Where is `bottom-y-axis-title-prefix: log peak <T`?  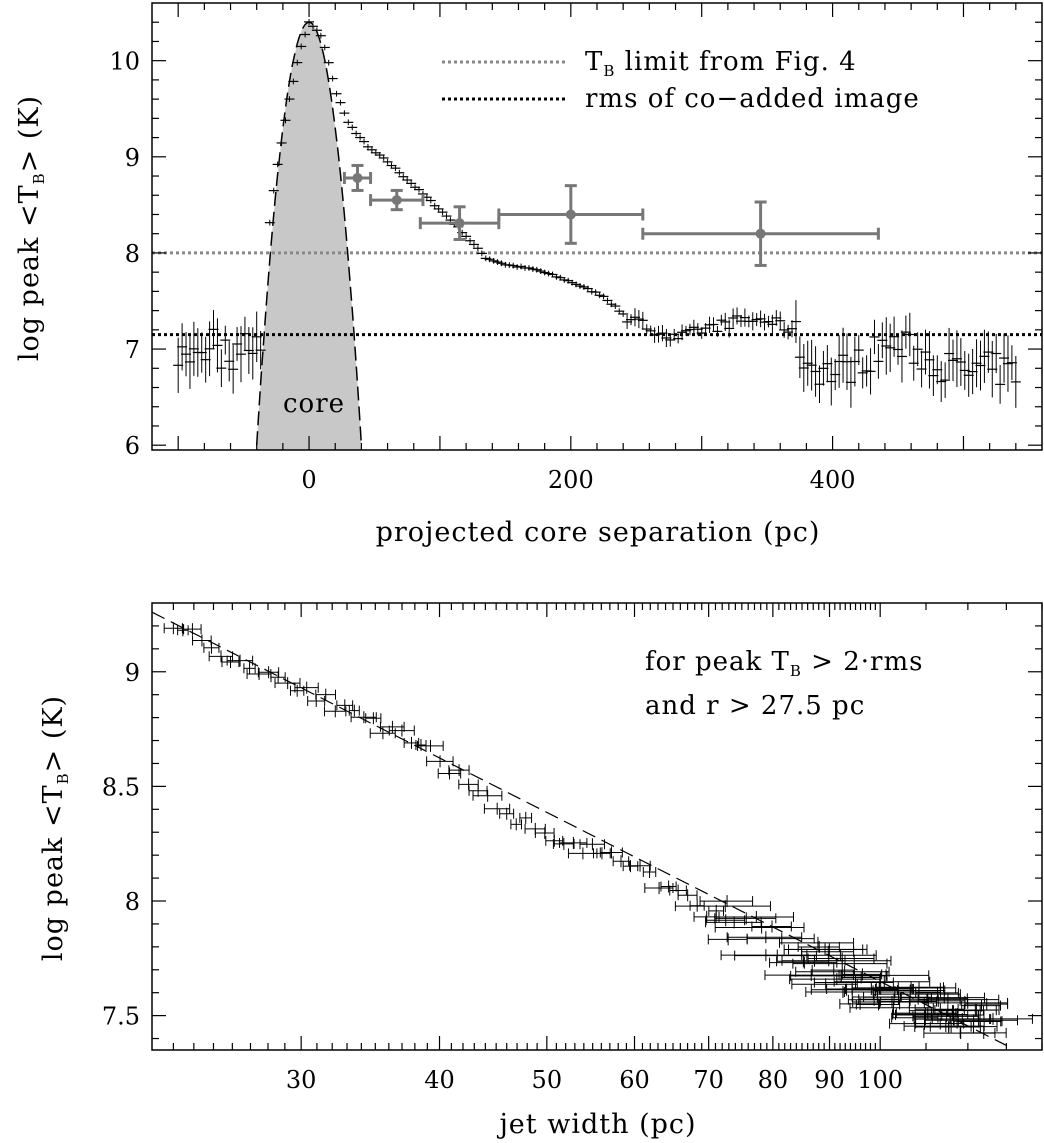
bottom-y-axis-title-prefix: log peak <T is located at coordinates (53, 872).